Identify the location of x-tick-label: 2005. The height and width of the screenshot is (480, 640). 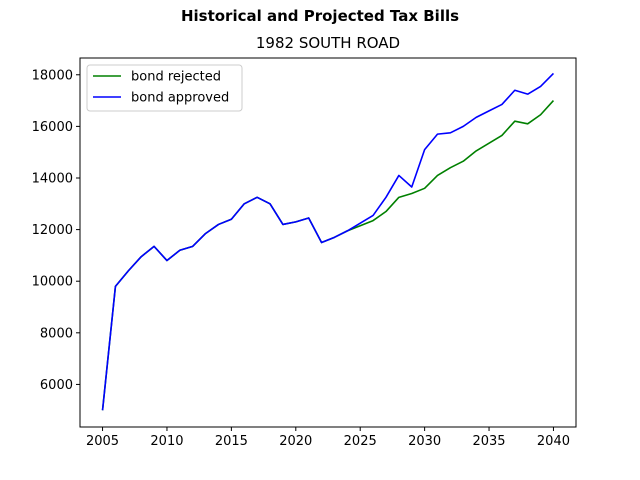
(102, 441).